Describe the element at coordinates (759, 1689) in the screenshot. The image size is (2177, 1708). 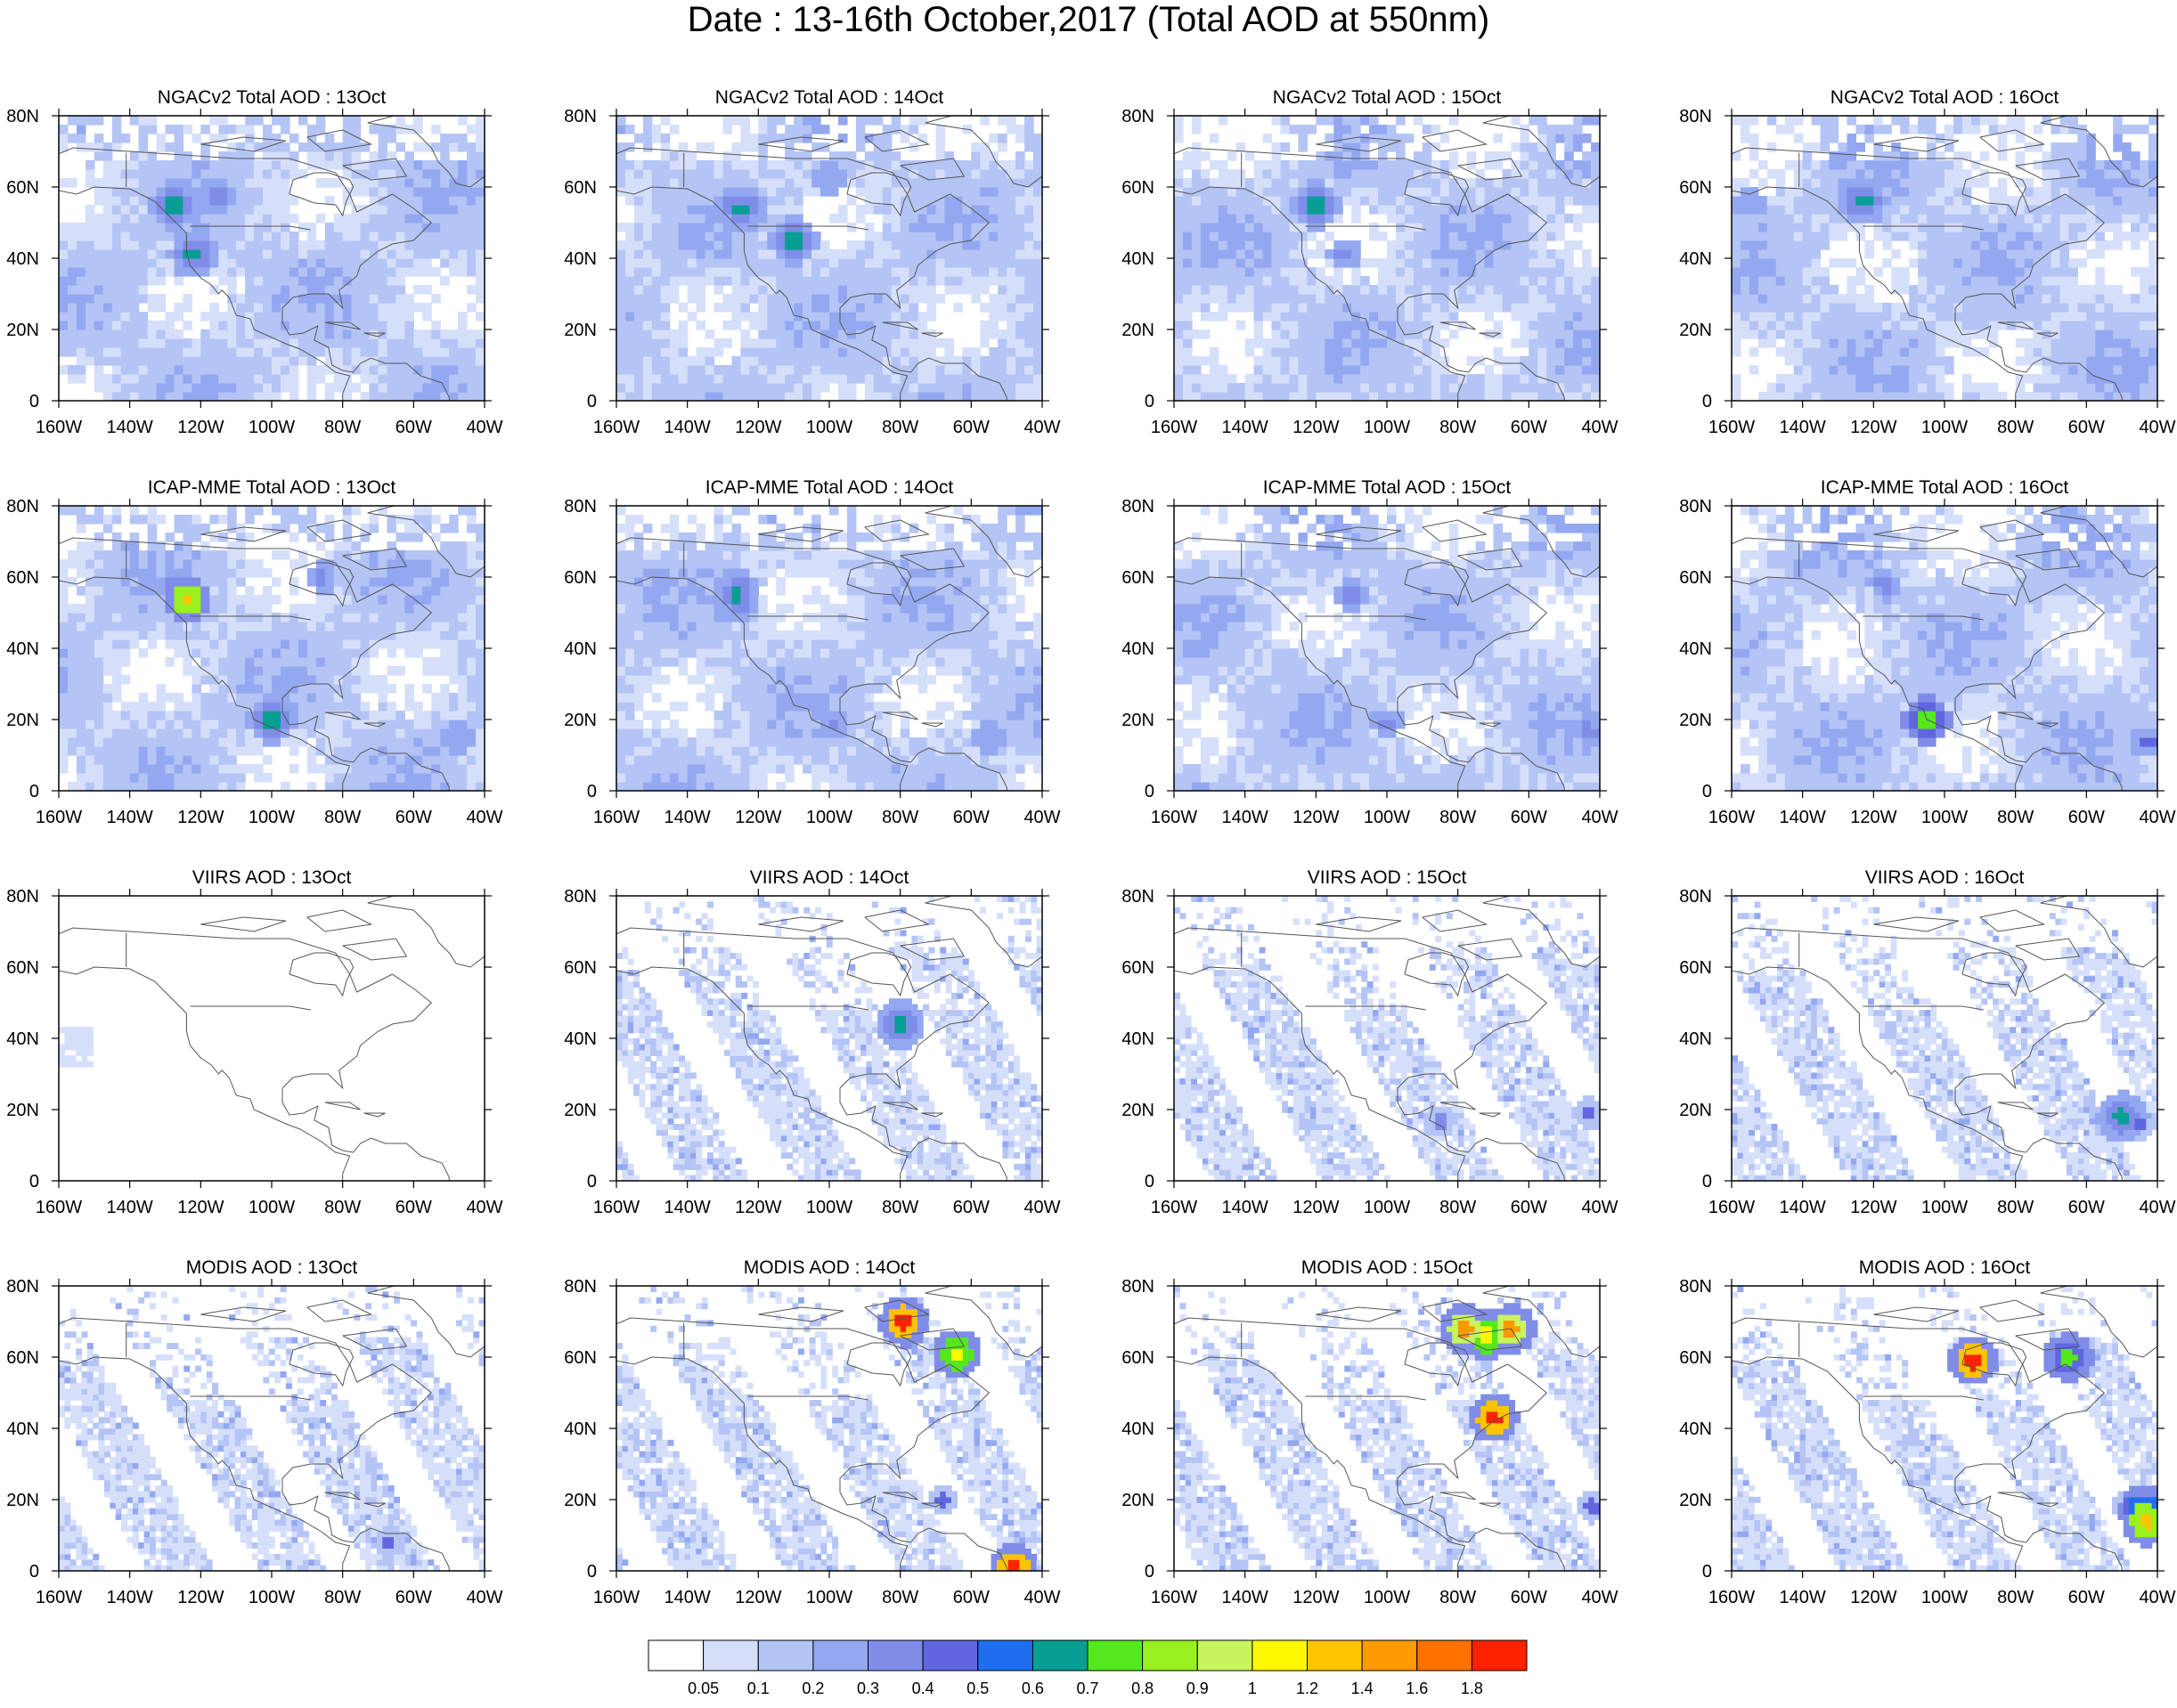
I see `colorbar-label: 0.1` at that location.